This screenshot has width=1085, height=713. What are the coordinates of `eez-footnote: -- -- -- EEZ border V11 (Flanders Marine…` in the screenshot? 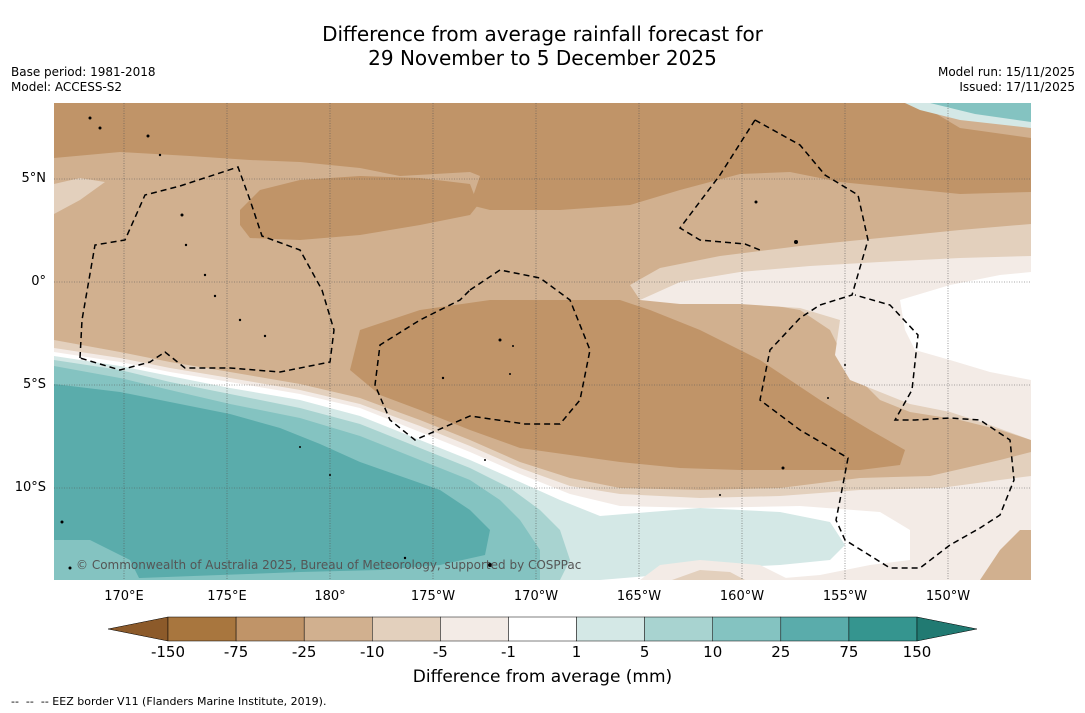 It's located at (169, 701).